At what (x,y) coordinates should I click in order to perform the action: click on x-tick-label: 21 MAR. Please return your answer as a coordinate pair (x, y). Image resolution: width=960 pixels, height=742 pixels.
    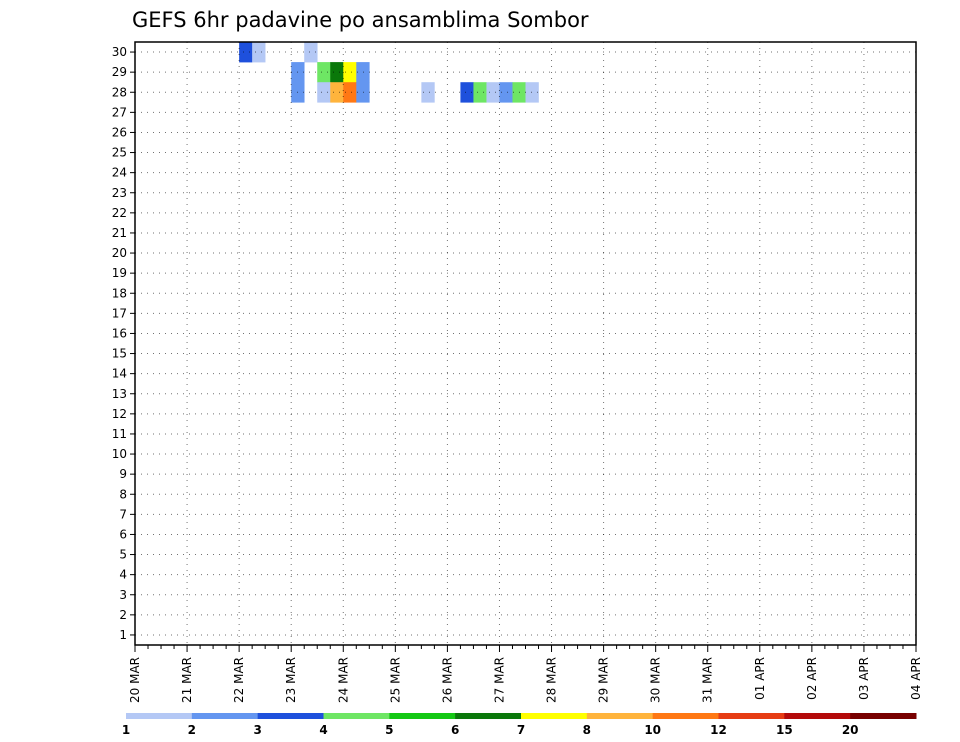
    Looking at the image, I should click on (187, 680).